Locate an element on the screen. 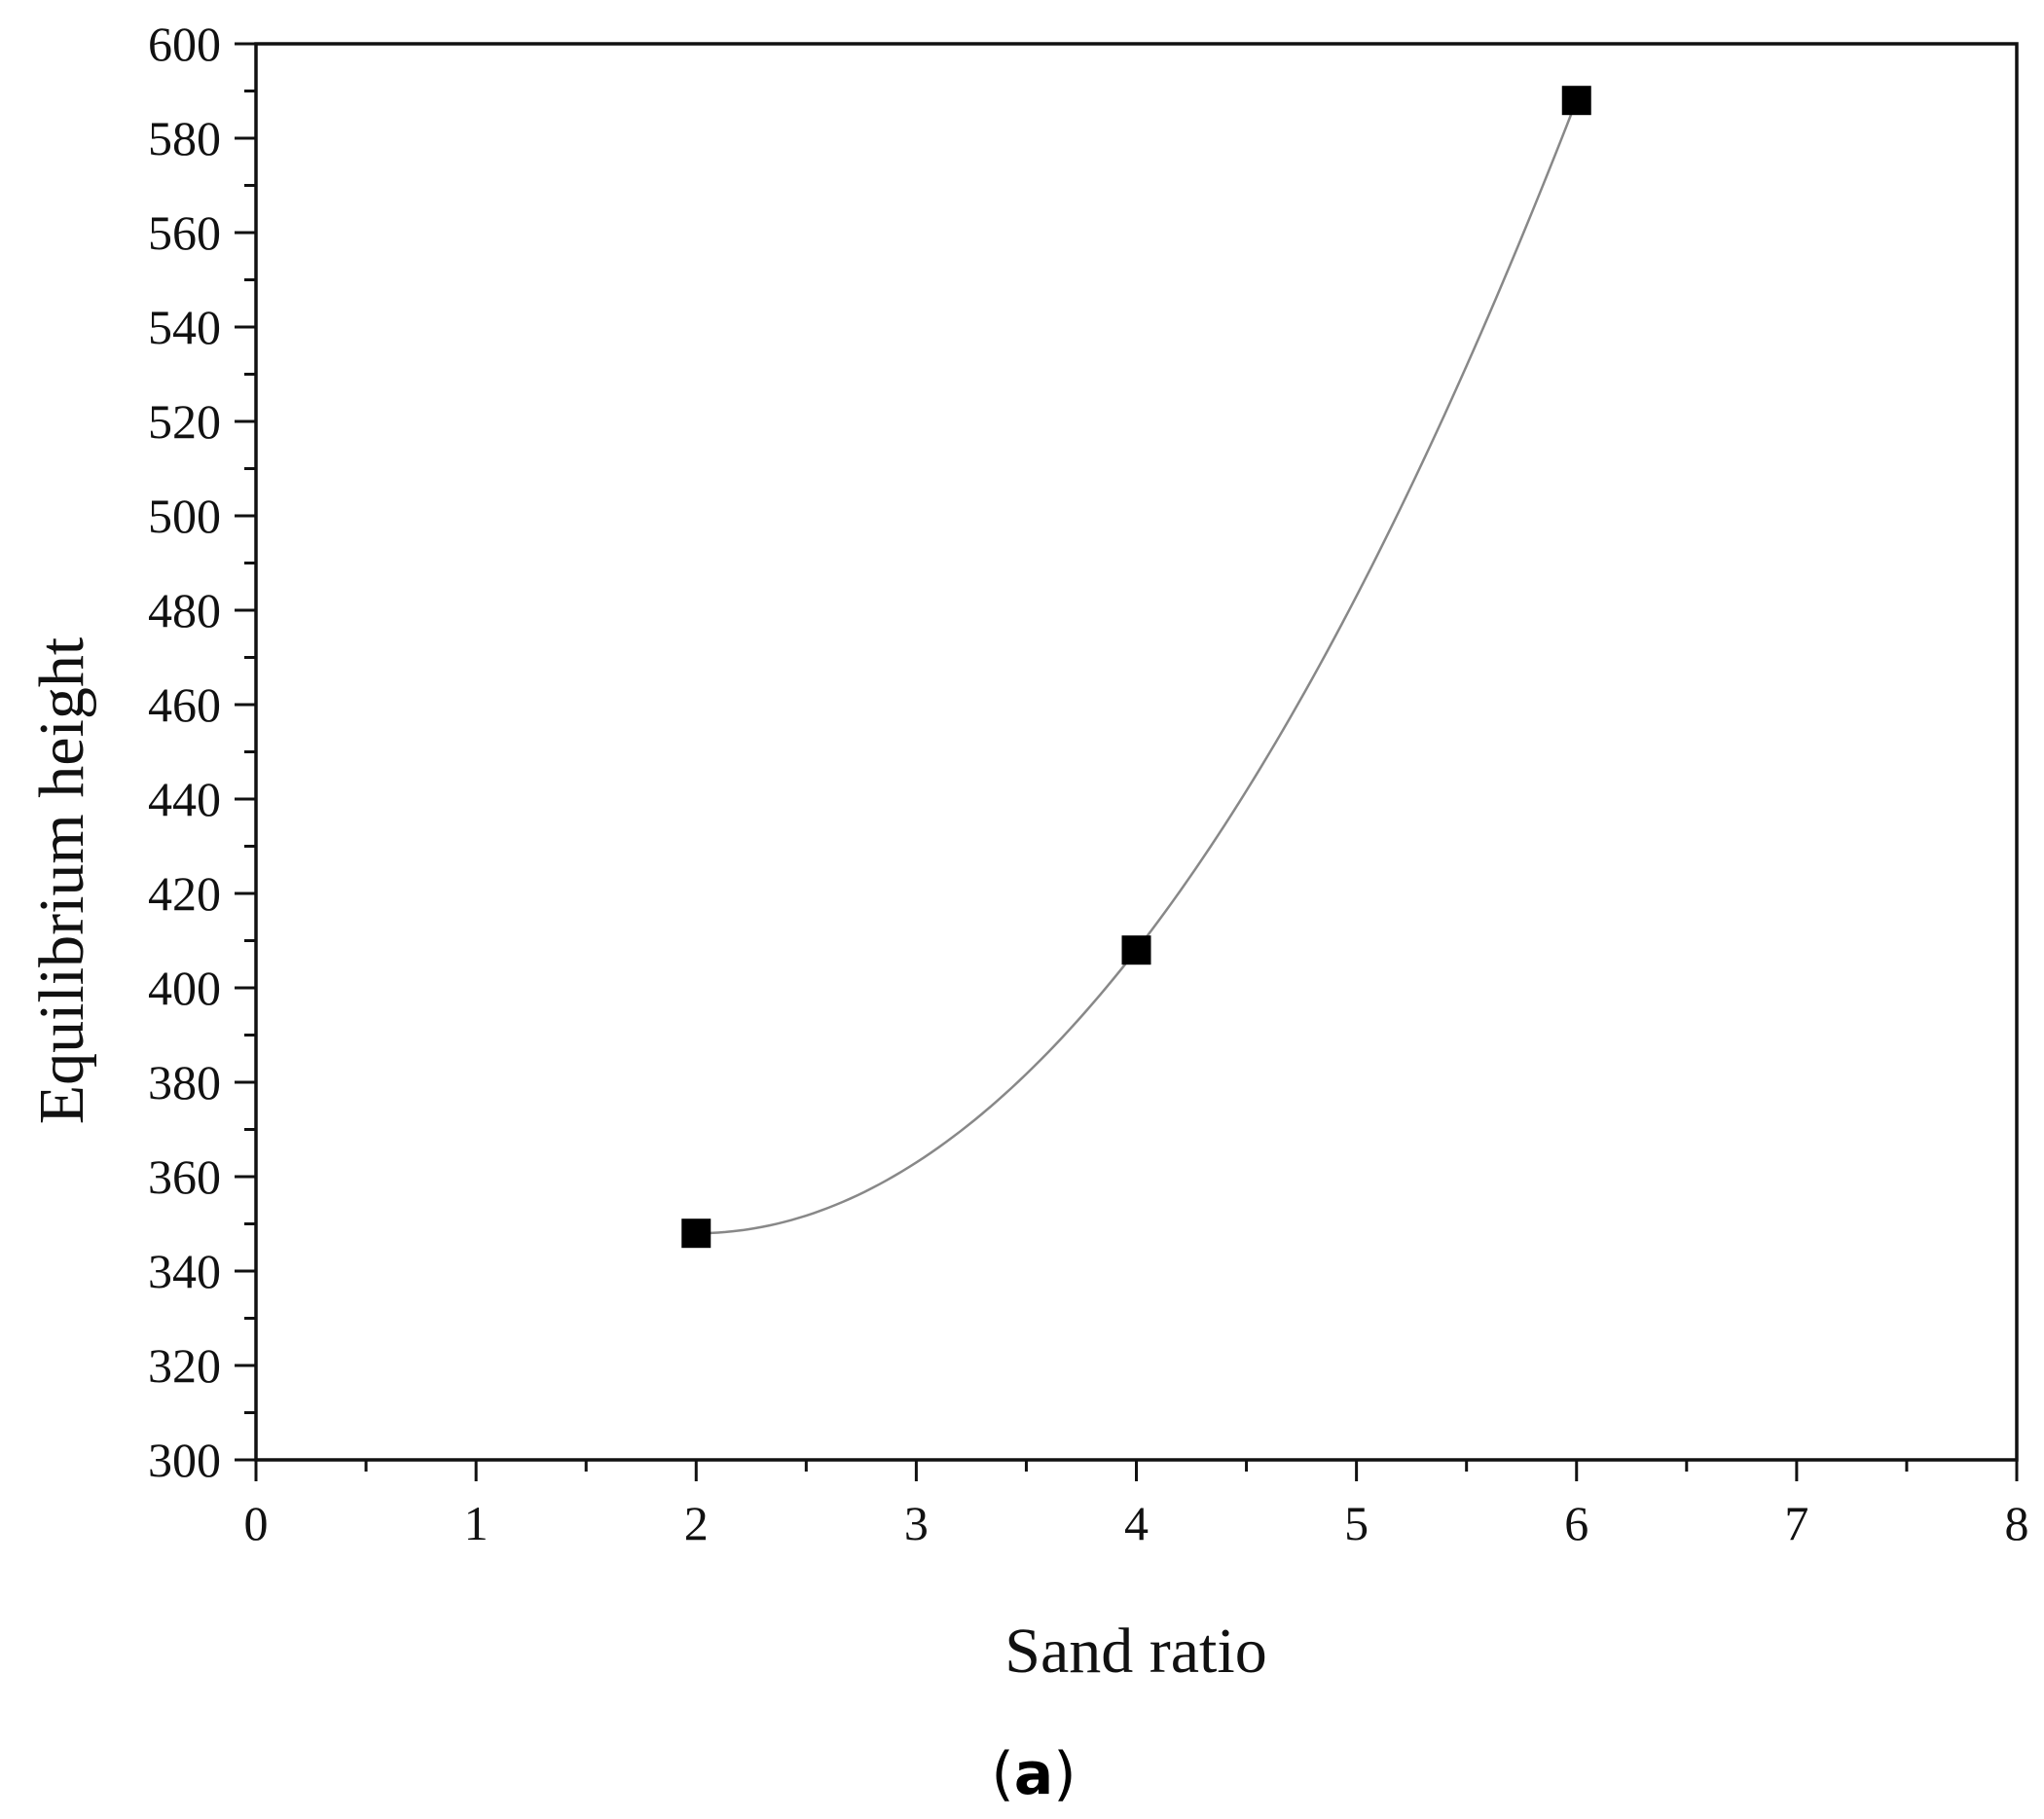 This screenshot has width=2044, height=1819. x-tick-label: 6 is located at coordinates (1576, 1523).